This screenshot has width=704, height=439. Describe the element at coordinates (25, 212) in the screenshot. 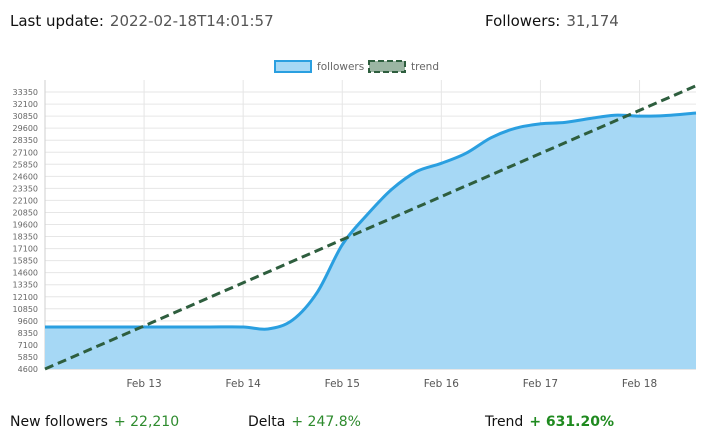

I see `y-tick-label: 20850` at that location.